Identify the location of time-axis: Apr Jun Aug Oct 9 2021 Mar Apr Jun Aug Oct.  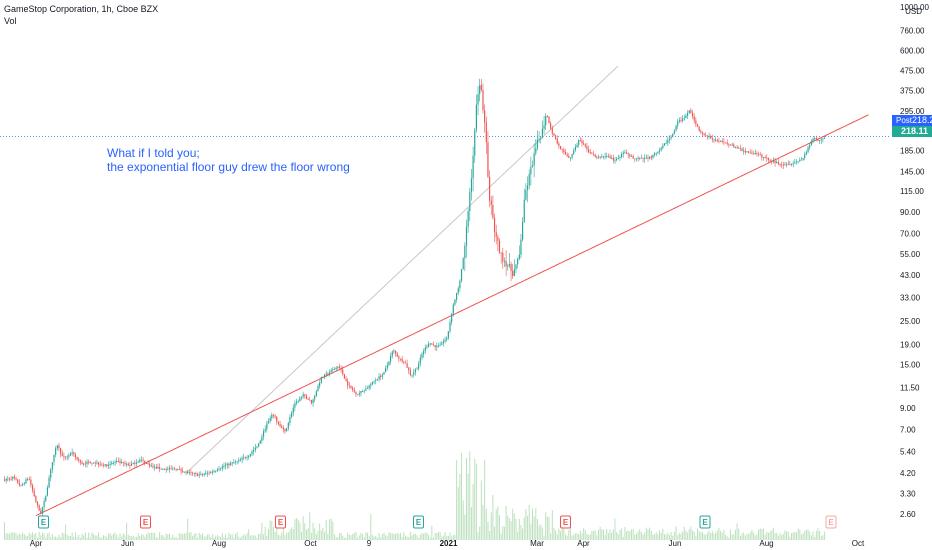
(447, 543).